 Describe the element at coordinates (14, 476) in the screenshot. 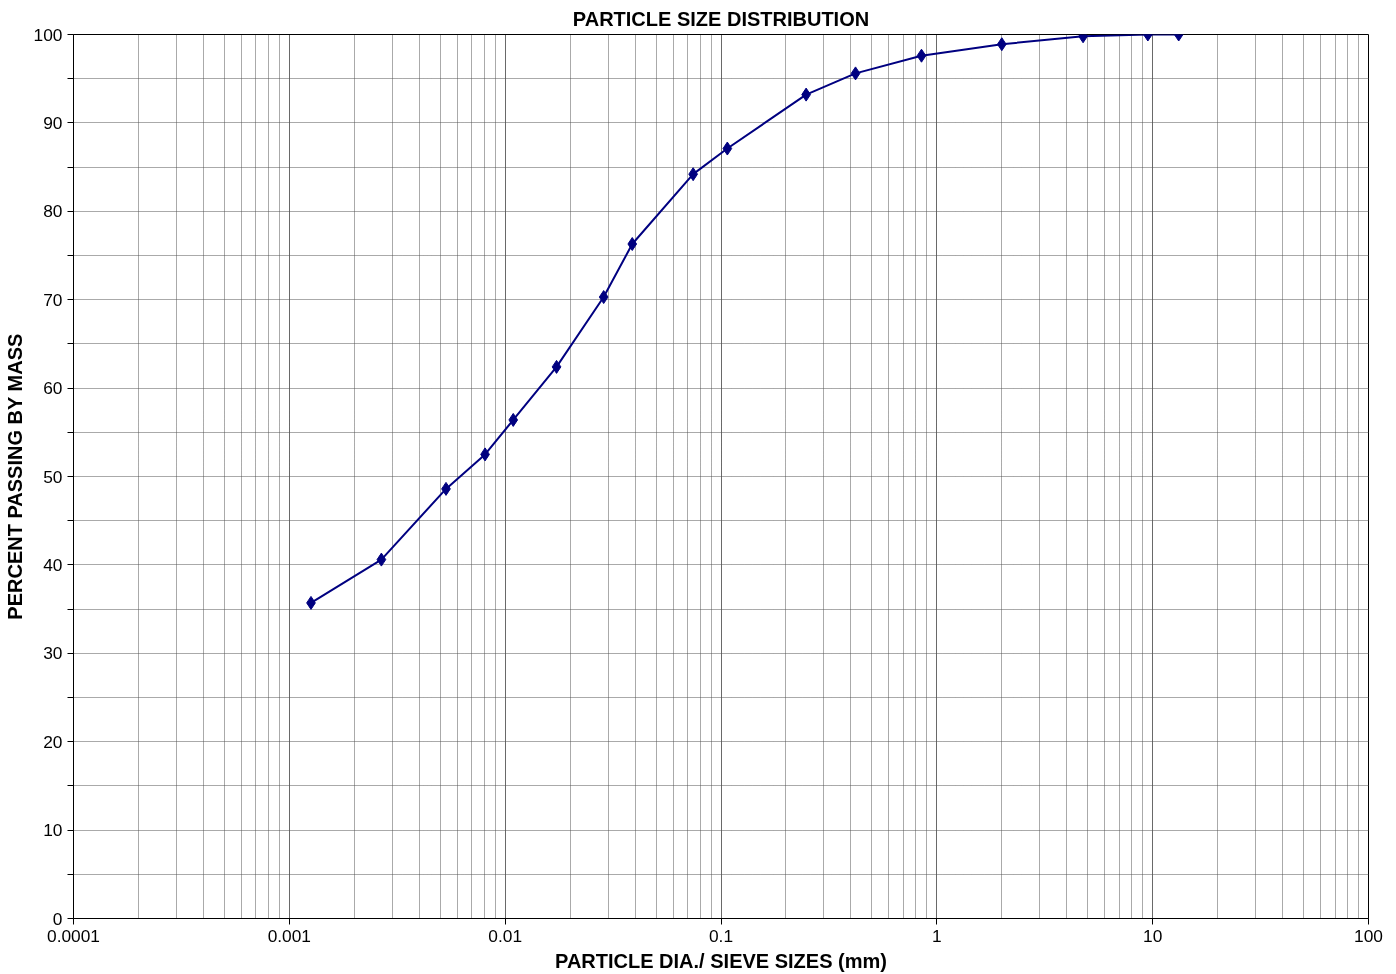

I see `y-axis-title: PERCENT PASSING BY MASS` at that location.